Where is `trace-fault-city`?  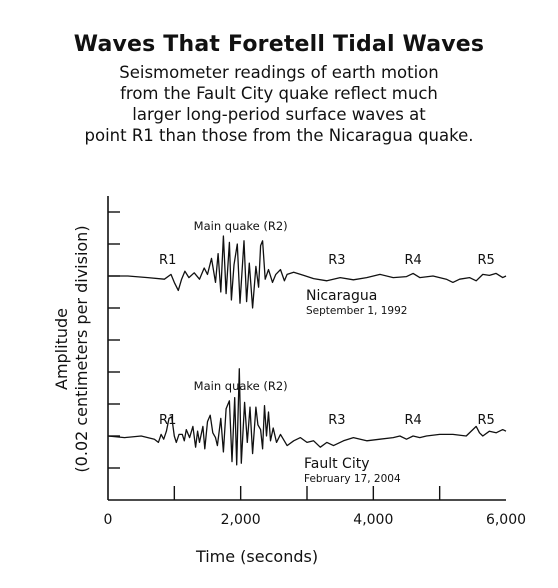
trace-fault-city is located at coordinates (307, 417).